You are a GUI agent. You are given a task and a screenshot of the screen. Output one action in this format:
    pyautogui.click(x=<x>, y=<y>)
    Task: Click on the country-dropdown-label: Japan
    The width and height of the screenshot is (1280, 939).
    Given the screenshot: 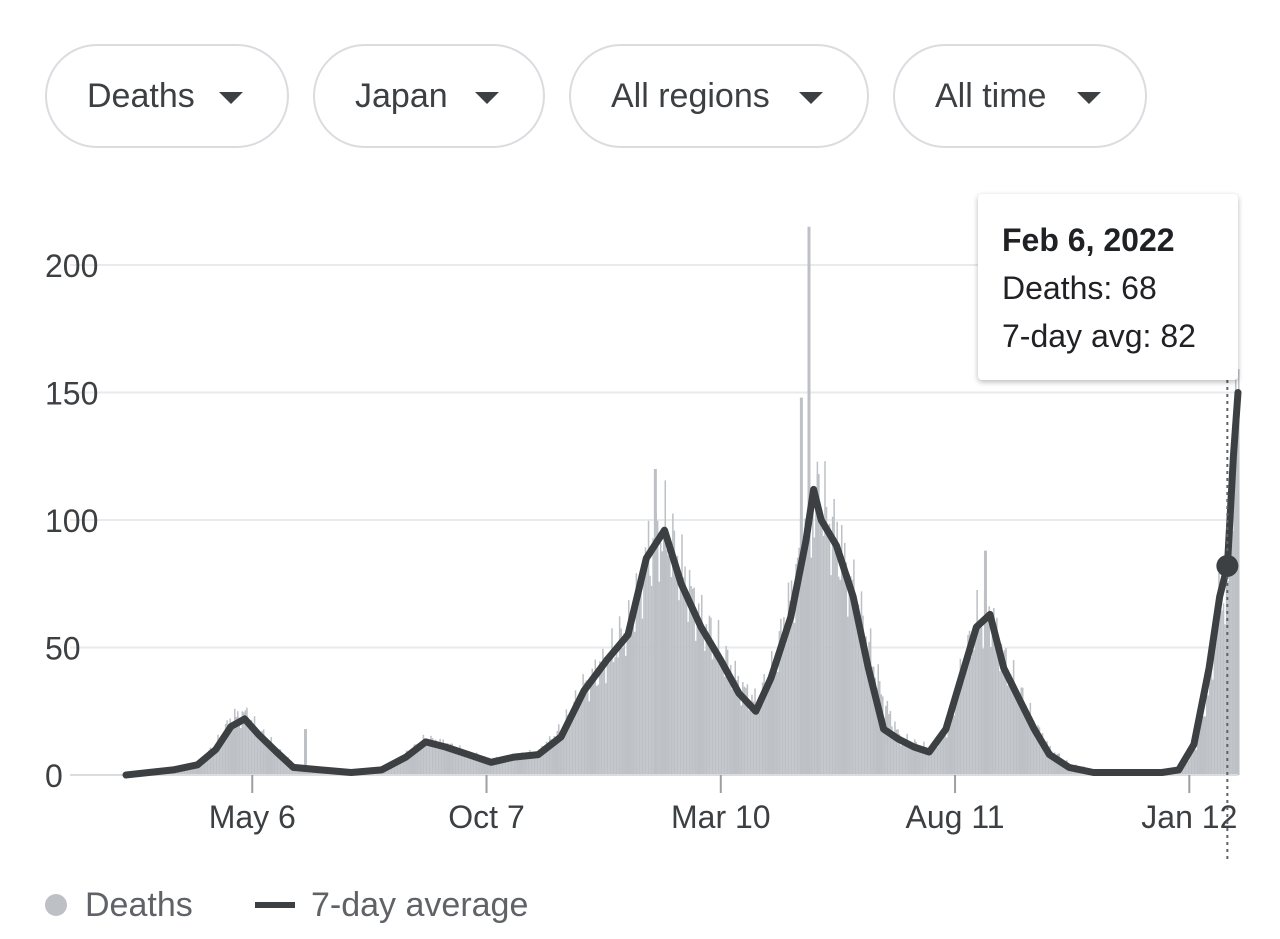 What is the action you would take?
    pyautogui.click(x=401, y=95)
    